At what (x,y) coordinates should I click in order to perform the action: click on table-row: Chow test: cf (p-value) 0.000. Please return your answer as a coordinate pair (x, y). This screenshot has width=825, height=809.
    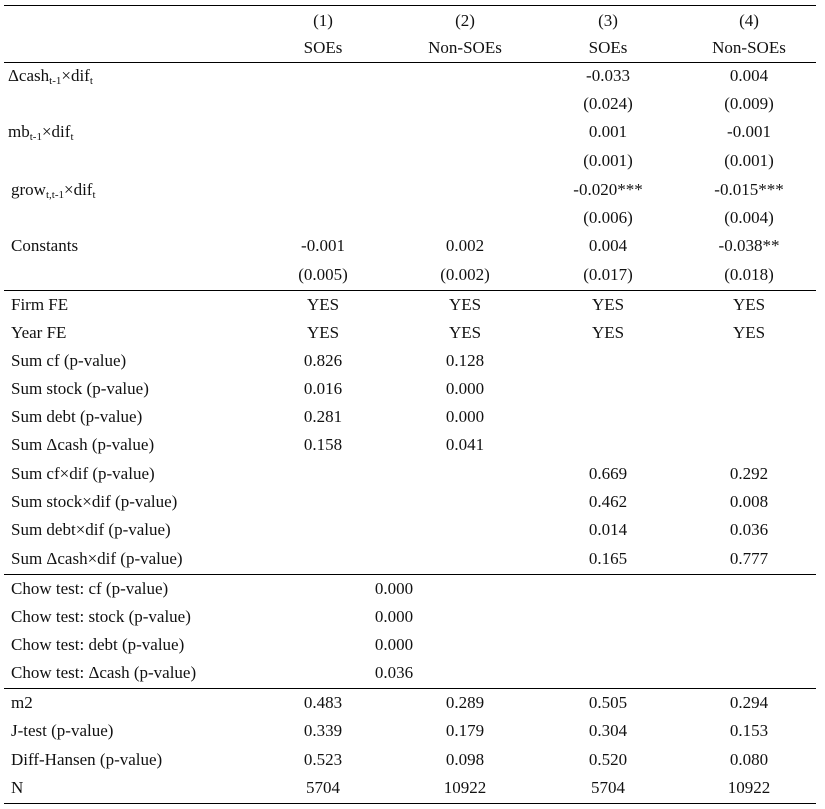
    Looking at the image, I should click on (410, 589).